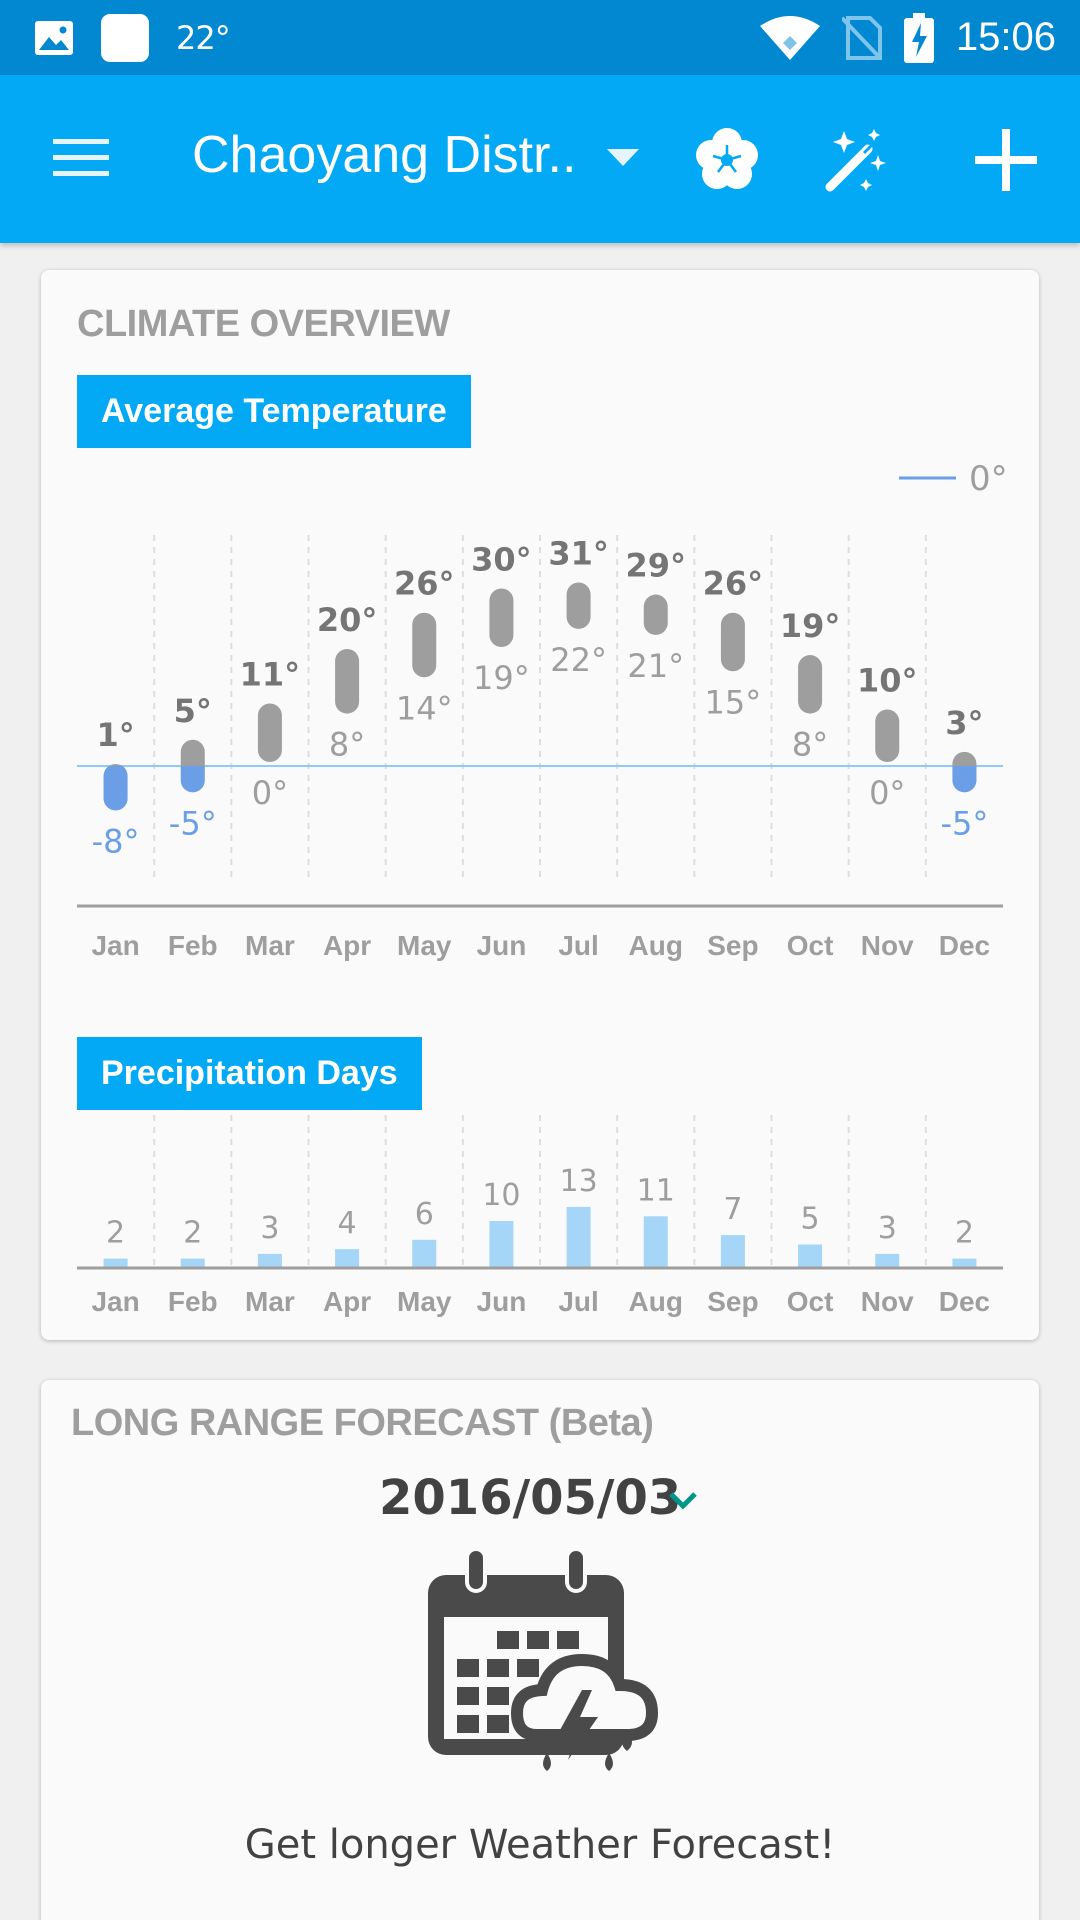 Image resolution: width=1080 pixels, height=1920 pixels. What do you see at coordinates (501, 678) in the screenshot?
I see `temp-low-label: 19°` at bounding box center [501, 678].